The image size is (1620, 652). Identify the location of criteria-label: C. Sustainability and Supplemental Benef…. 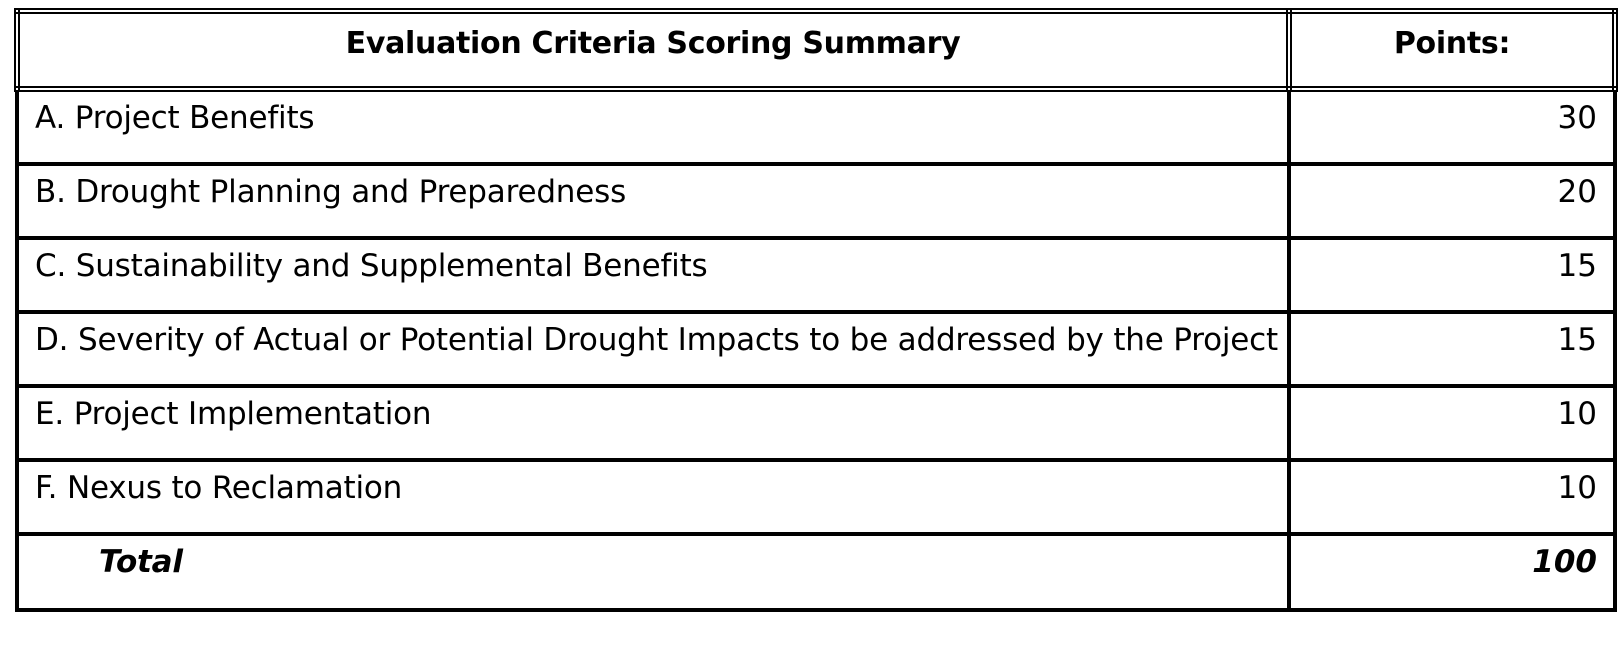
(371, 266).